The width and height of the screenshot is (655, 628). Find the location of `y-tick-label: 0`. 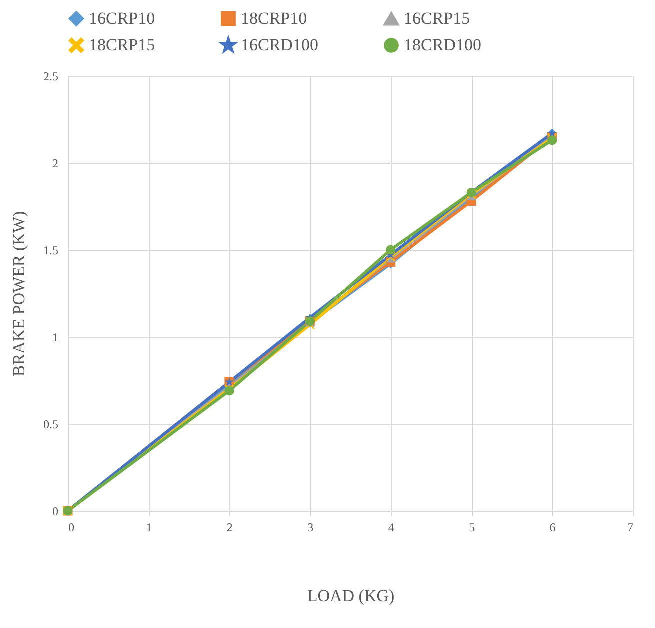

y-tick-label: 0 is located at coordinates (55, 511).